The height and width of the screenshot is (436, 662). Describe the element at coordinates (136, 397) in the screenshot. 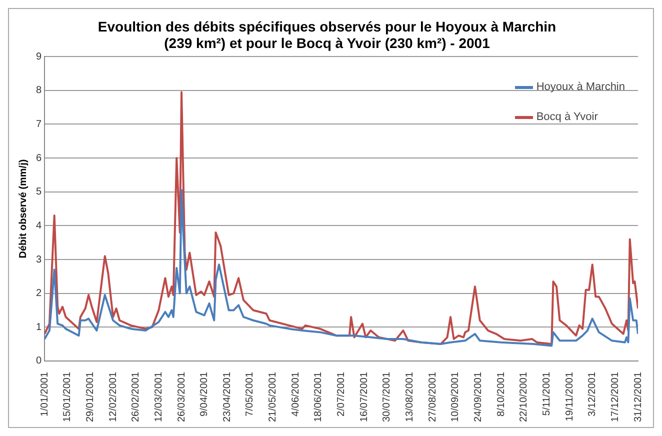

I see `x-tick-label: 26/02/2001` at that location.